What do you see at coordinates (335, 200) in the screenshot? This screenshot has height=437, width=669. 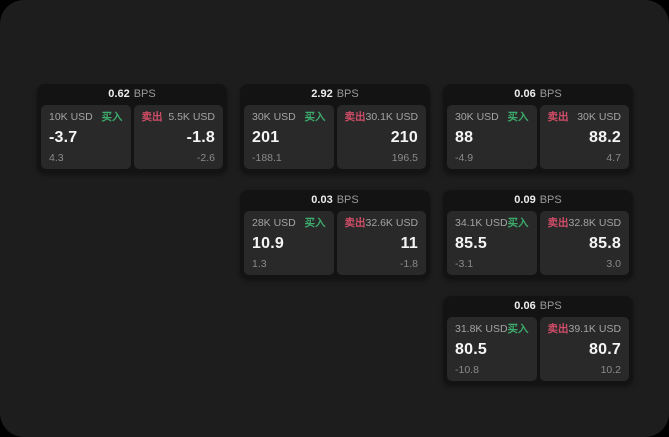 I see `bps-header: 0.03 BPS` at bounding box center [335, 200].